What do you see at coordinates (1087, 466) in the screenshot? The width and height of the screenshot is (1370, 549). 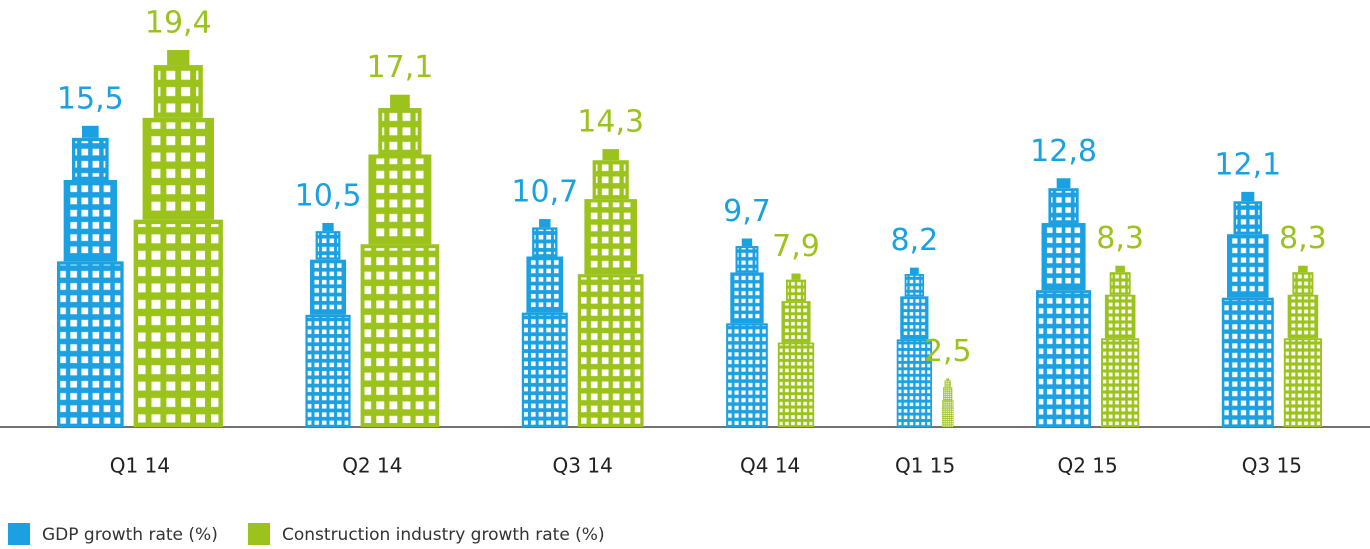 I see `x-tick-label: Q2 15` at bounding box center [1087, 466].